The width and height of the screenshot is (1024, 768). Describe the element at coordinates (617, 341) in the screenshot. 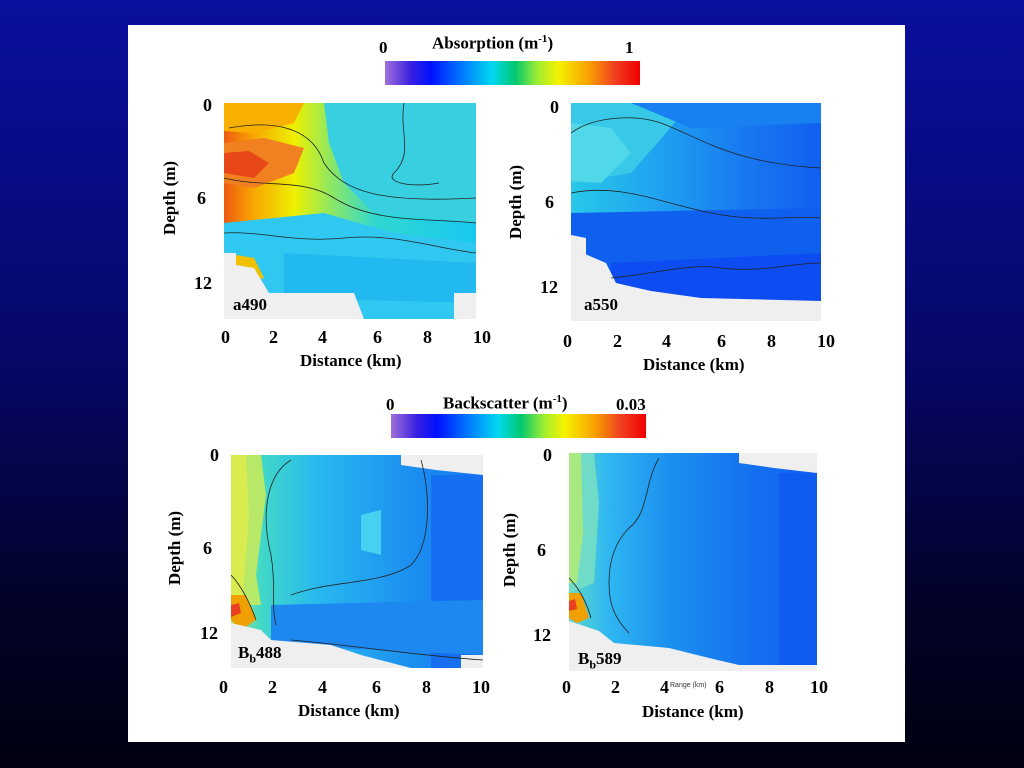

I see `a550-xtick-2: 2` at that location.